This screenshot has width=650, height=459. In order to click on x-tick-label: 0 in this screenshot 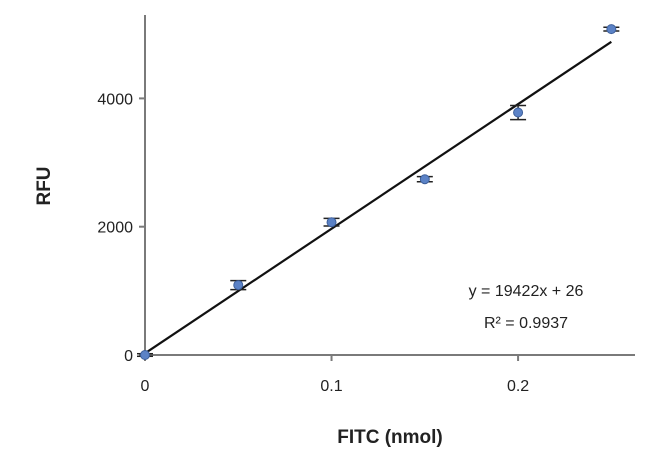, I will do `click(145, 386)`.